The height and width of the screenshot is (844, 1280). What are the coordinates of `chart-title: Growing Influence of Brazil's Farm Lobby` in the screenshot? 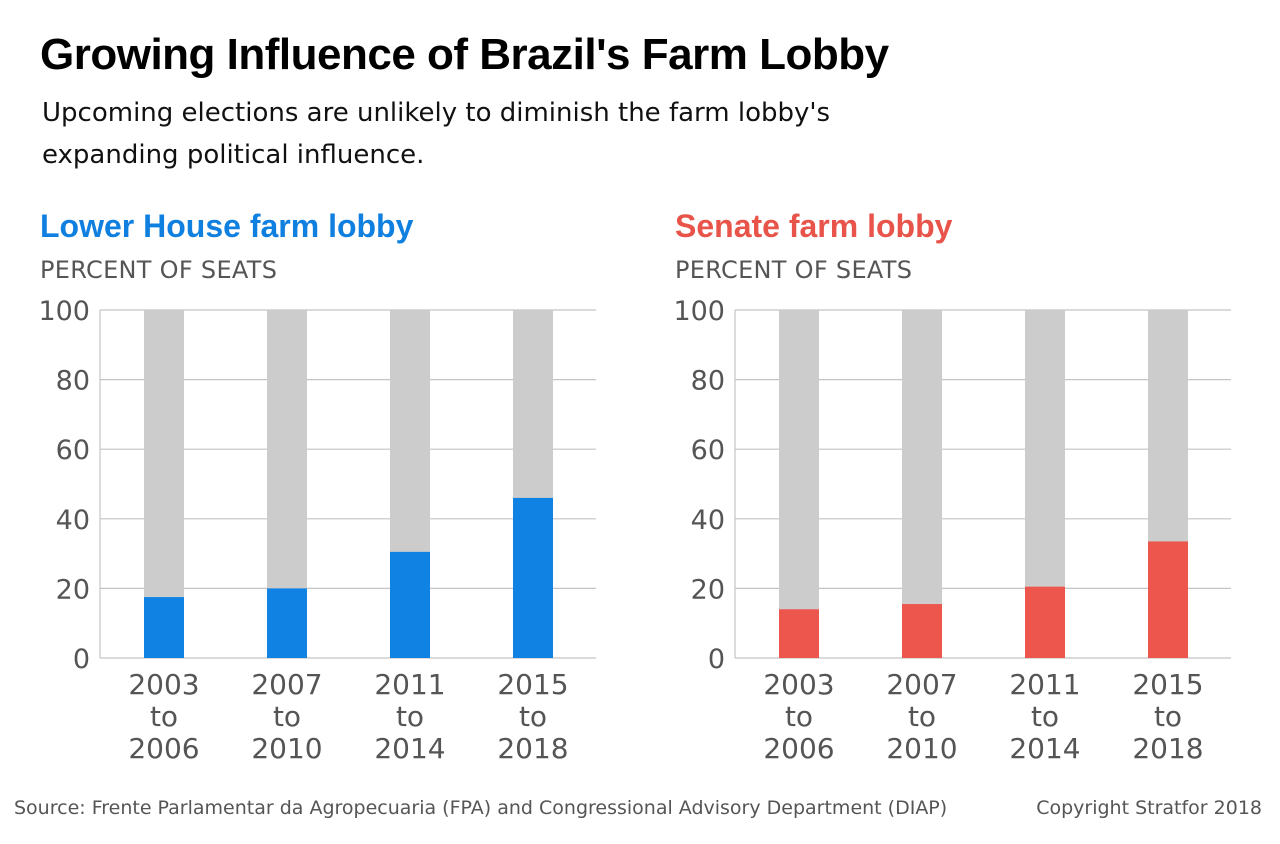 It's located at (464, 54).